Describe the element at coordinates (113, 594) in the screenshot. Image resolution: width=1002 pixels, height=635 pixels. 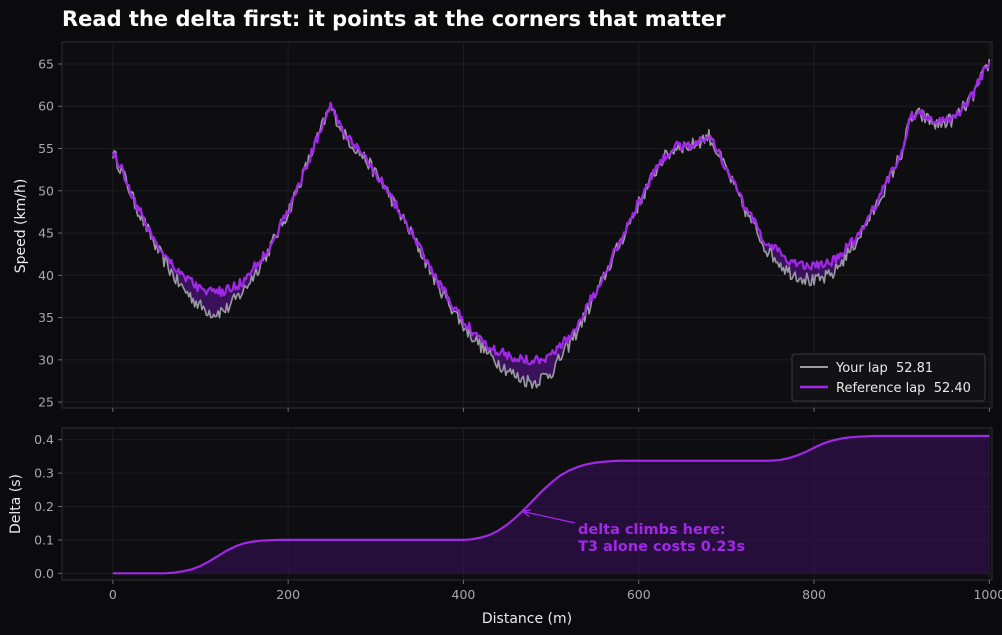
I see `x-tick-label: 0` at that location.